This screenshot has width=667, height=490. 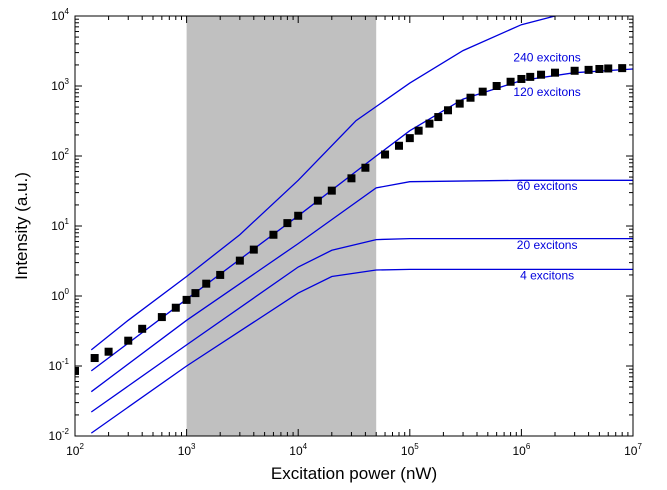 What do you see at coordinates (354, 450) in the screenshot?
I see `x-tick-labels: 10² 10³ 10⁴ 10⁵ 10⁶ 10⁷` at bounding box center [354, 450].